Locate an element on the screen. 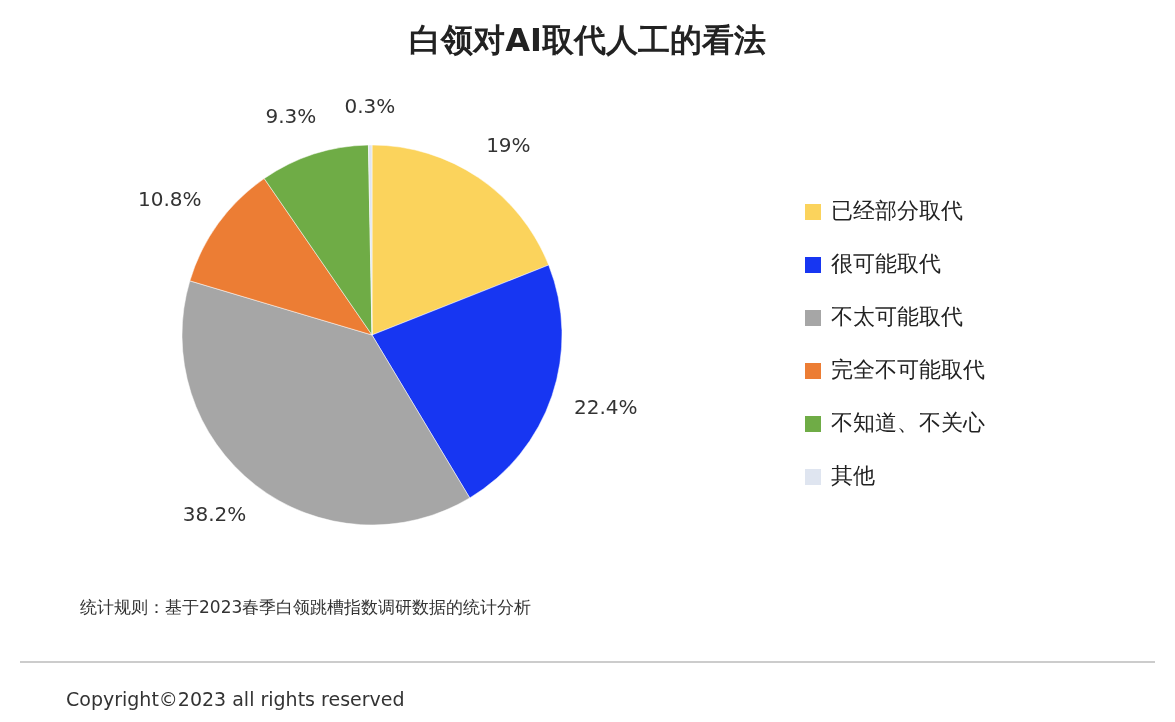 This screenshot has width=1175, height=722. data-label: 38.2% is located at coordinates (214, 513).